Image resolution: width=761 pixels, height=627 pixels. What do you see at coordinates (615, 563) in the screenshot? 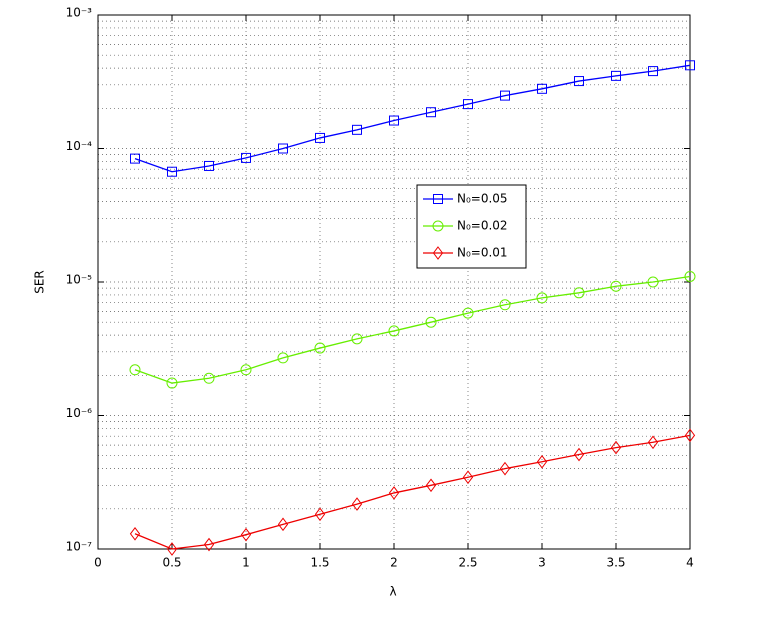
I see `x-tick-label: 3.5` at bounding box center [615, 563].